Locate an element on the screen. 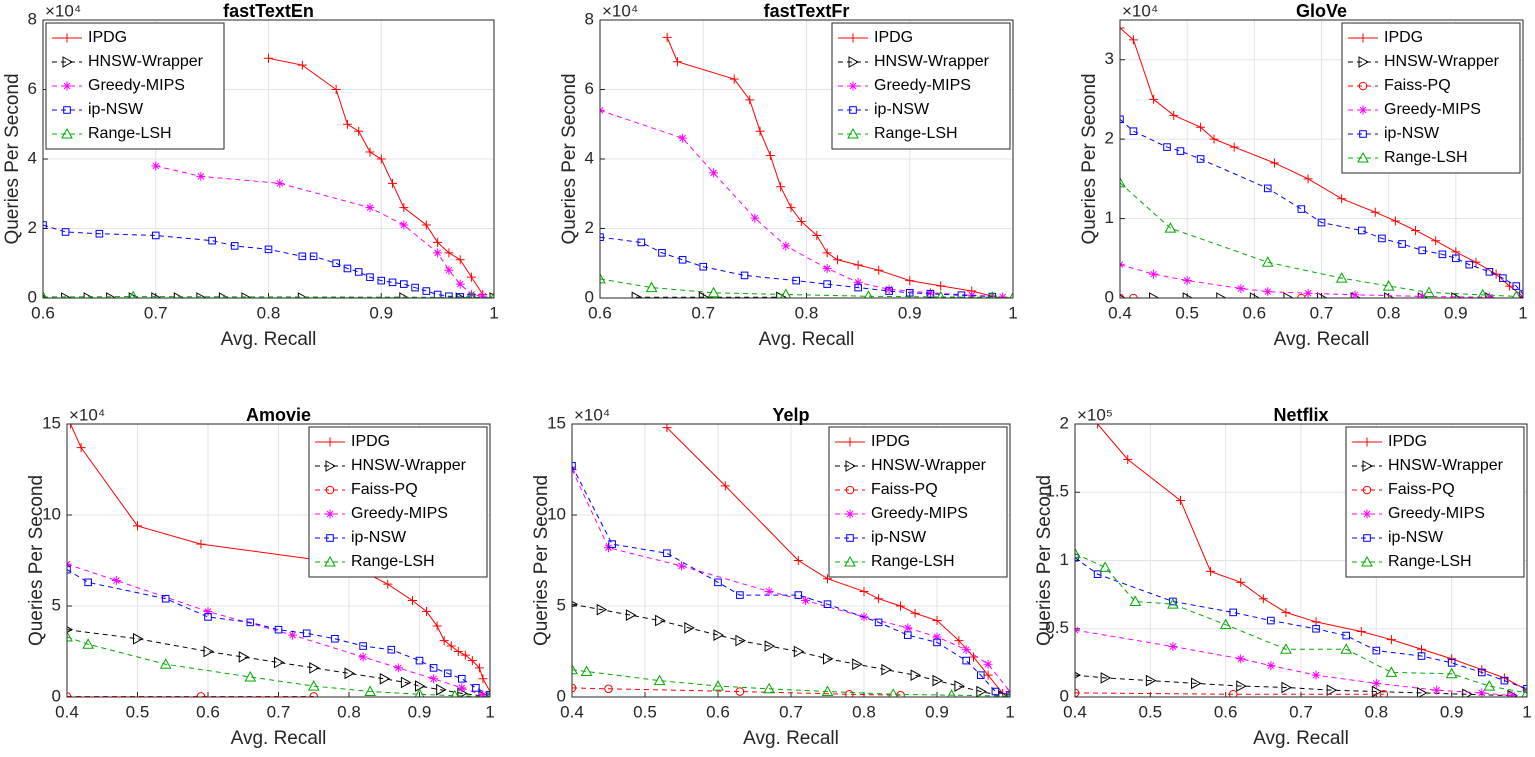 Image resolution: width=1535 pixels, height=757 pixels. legend-label: HNSW-Wrapper is located at coordinates (146, 61).